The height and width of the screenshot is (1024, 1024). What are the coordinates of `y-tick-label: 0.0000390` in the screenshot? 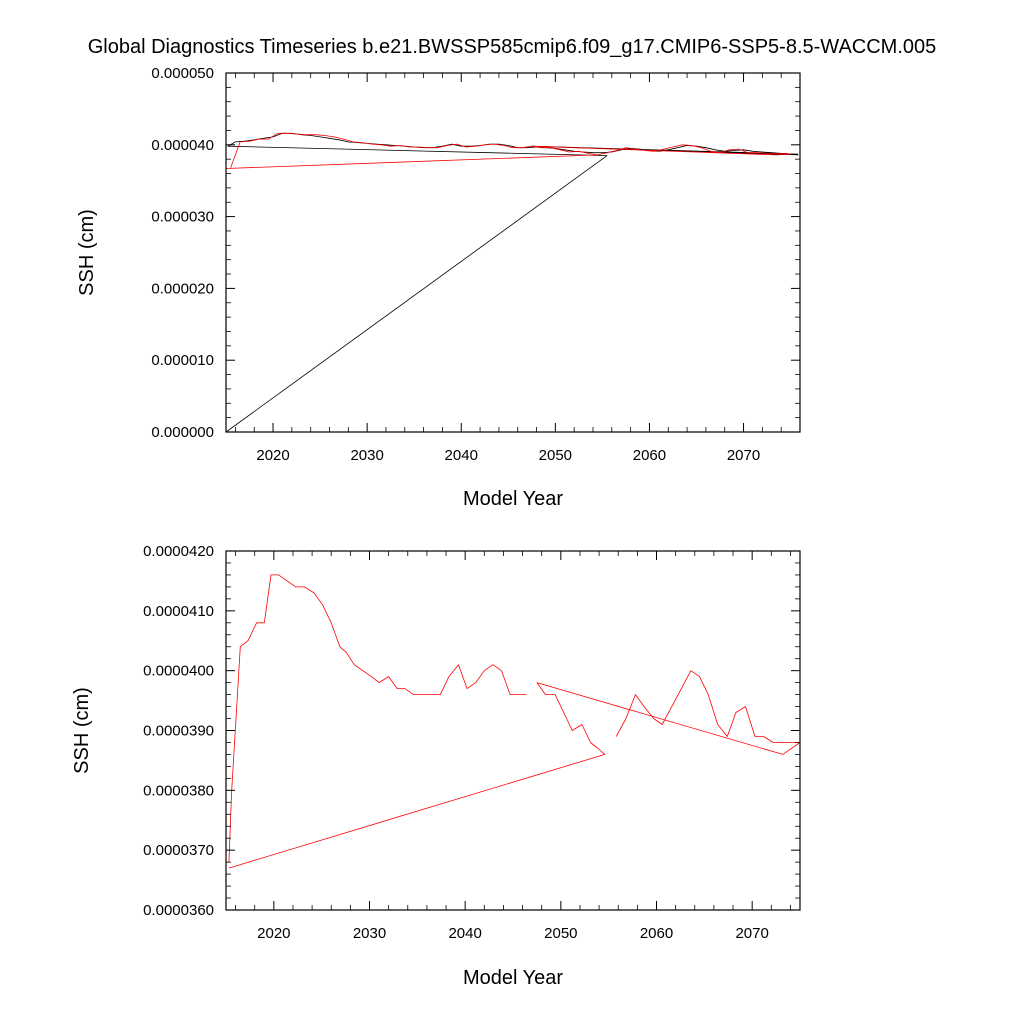 It's located at (178, 731).